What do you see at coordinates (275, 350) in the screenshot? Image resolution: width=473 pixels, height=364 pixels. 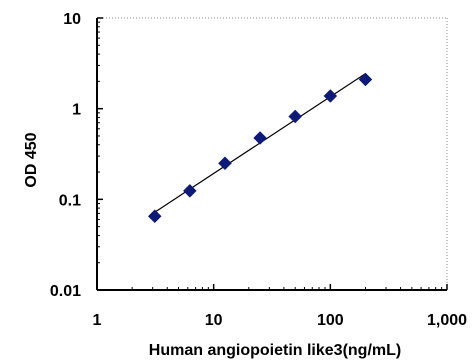 I see `x-axis-title: Human angiopoietin like3(ng/mL)` at bounding box center [275, 350].